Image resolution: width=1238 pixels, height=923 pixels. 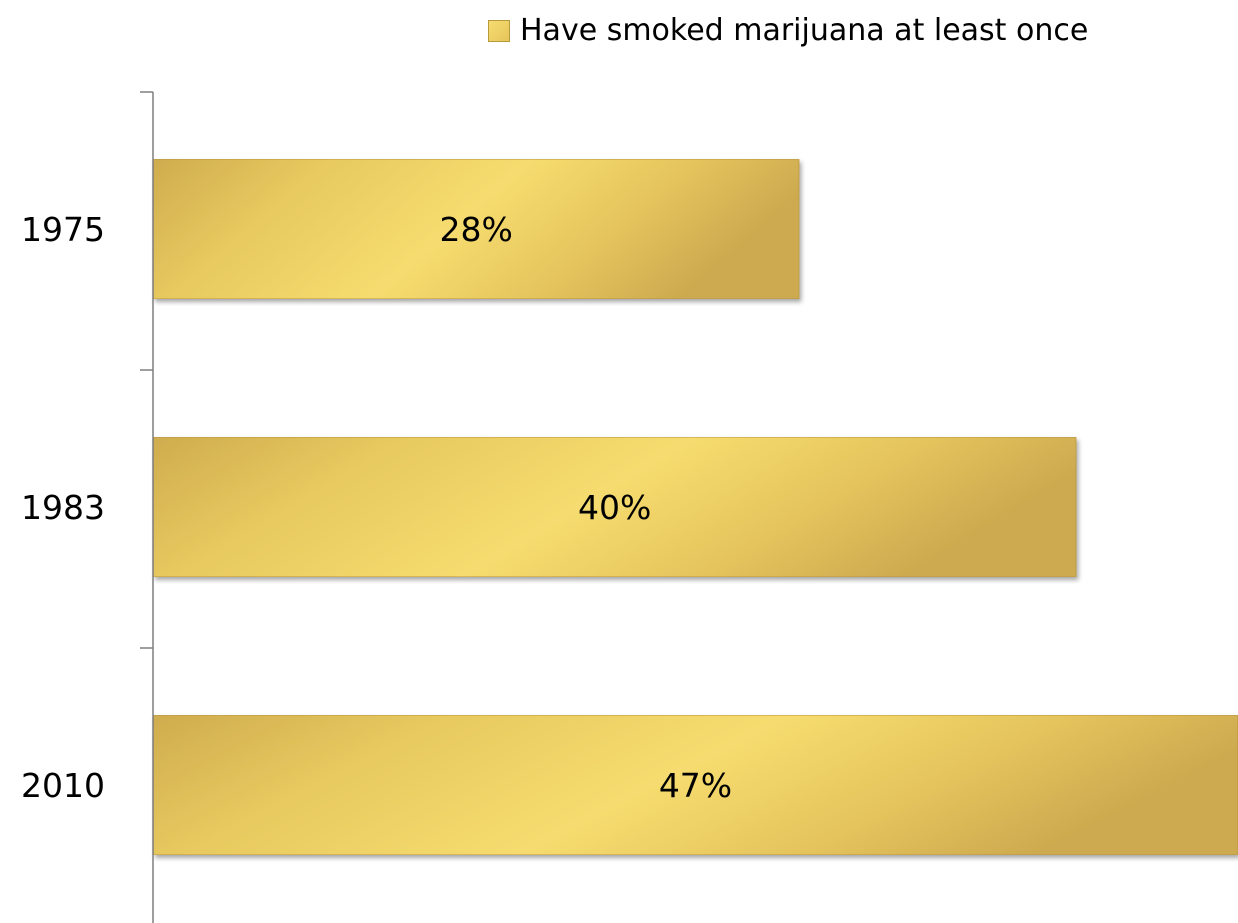 What do you see at coordinates (499, 31) in the screenshot?
I see `legend-swatch` at bounding box center [499, 31].